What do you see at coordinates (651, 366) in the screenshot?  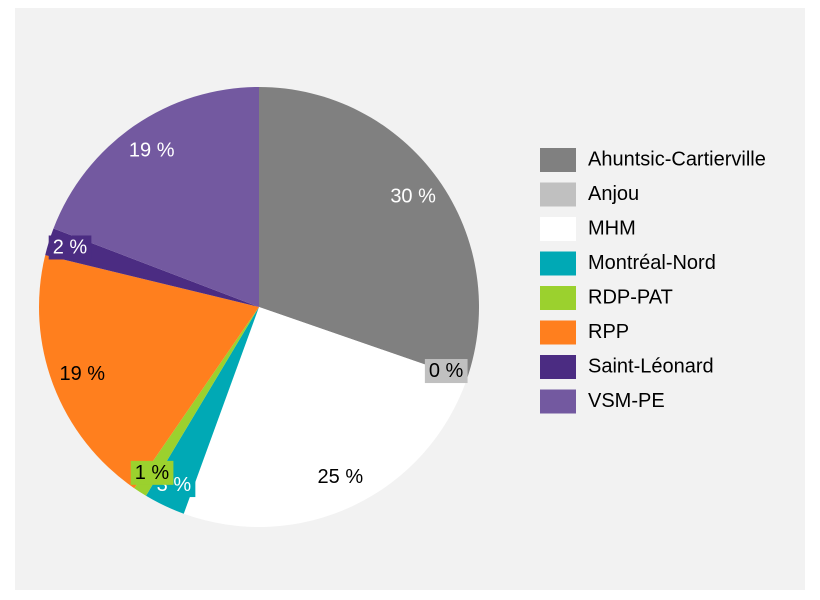 I see `legend-label: Saint-Léonard` at bounding box center [651, 366].